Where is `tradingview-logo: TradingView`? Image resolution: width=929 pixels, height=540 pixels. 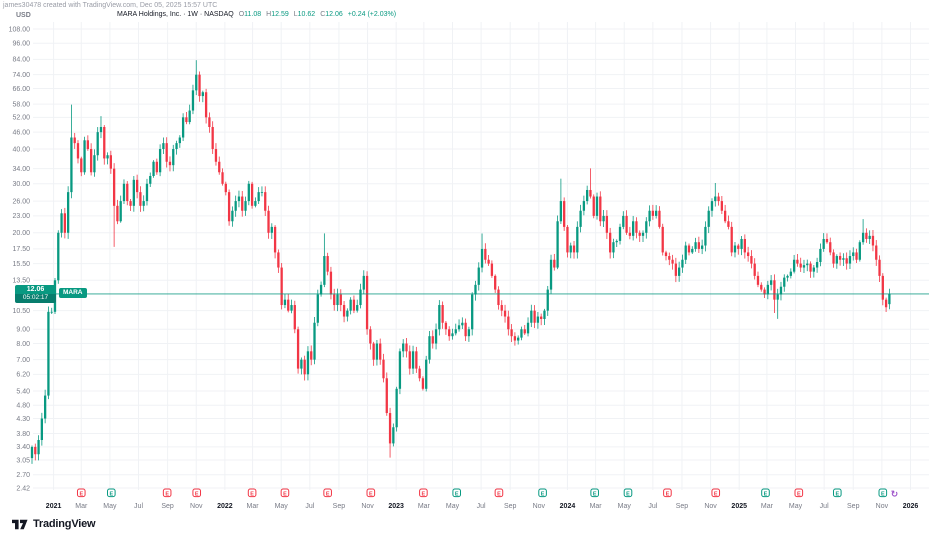
tradingview-logo: TradingView is located at coordinates (54, 524).